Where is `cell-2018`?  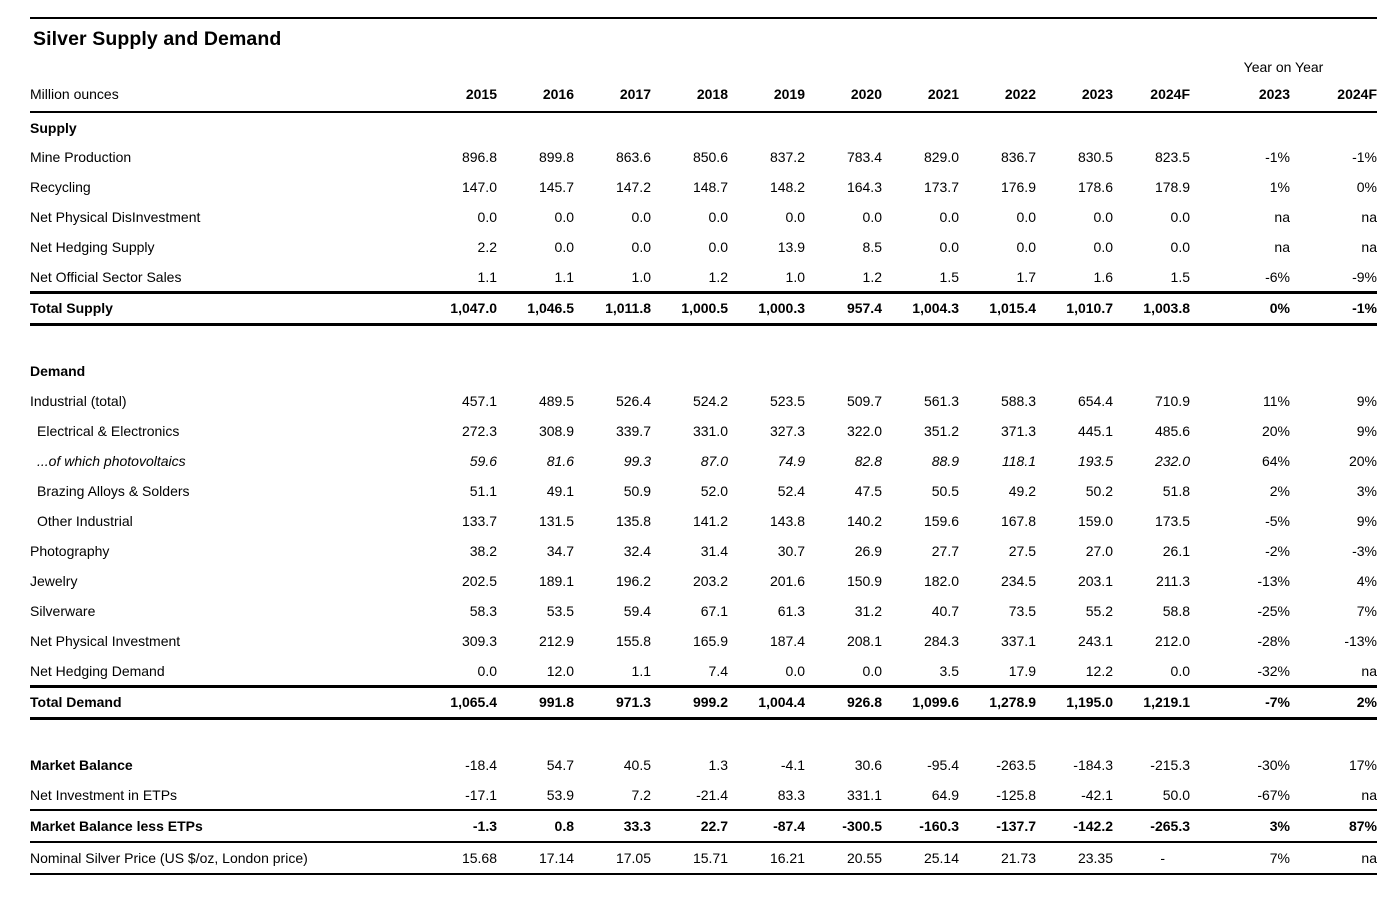
cell-2018 is located at coordinates (689, 371).